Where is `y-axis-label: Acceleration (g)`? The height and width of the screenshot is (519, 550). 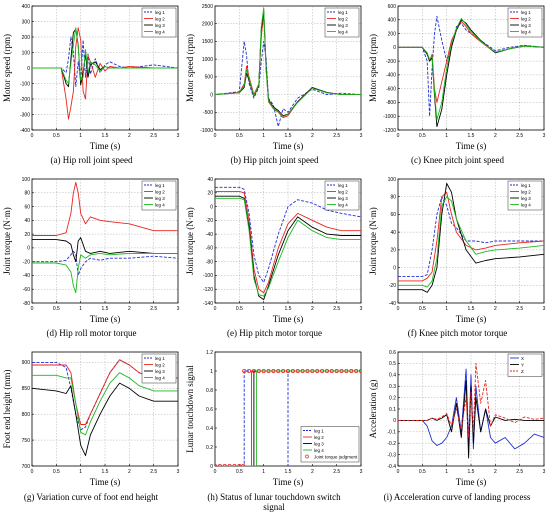 y-axis-label: Acceleration (g) is located at coordinates (373, 409).